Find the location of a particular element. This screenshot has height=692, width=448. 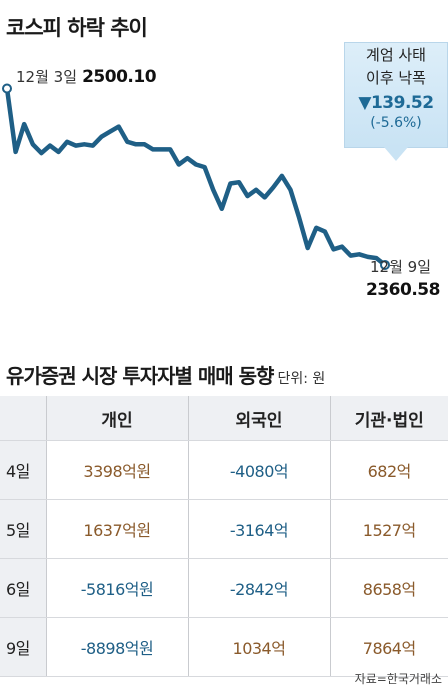

table-row: 6일 -5816억원 -2842억 8658억 is located at coordinates (224, 588).